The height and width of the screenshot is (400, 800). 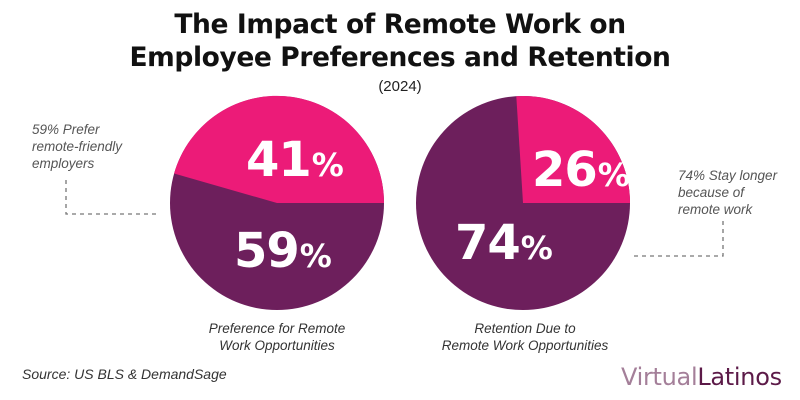 What do you see at coordinates (400, 57) in the screenshot?
I see `title-line-2: Employee Preferences and Retention` at bounding box center [400, 57].